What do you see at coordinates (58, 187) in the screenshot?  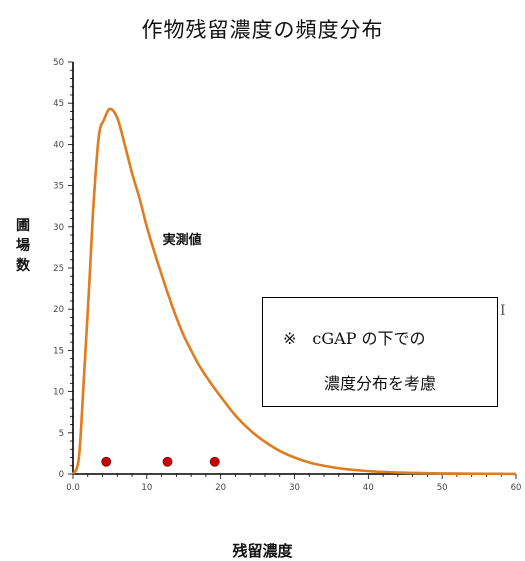 I see `y-tick-label: 35` at bounding box center [58, 187].